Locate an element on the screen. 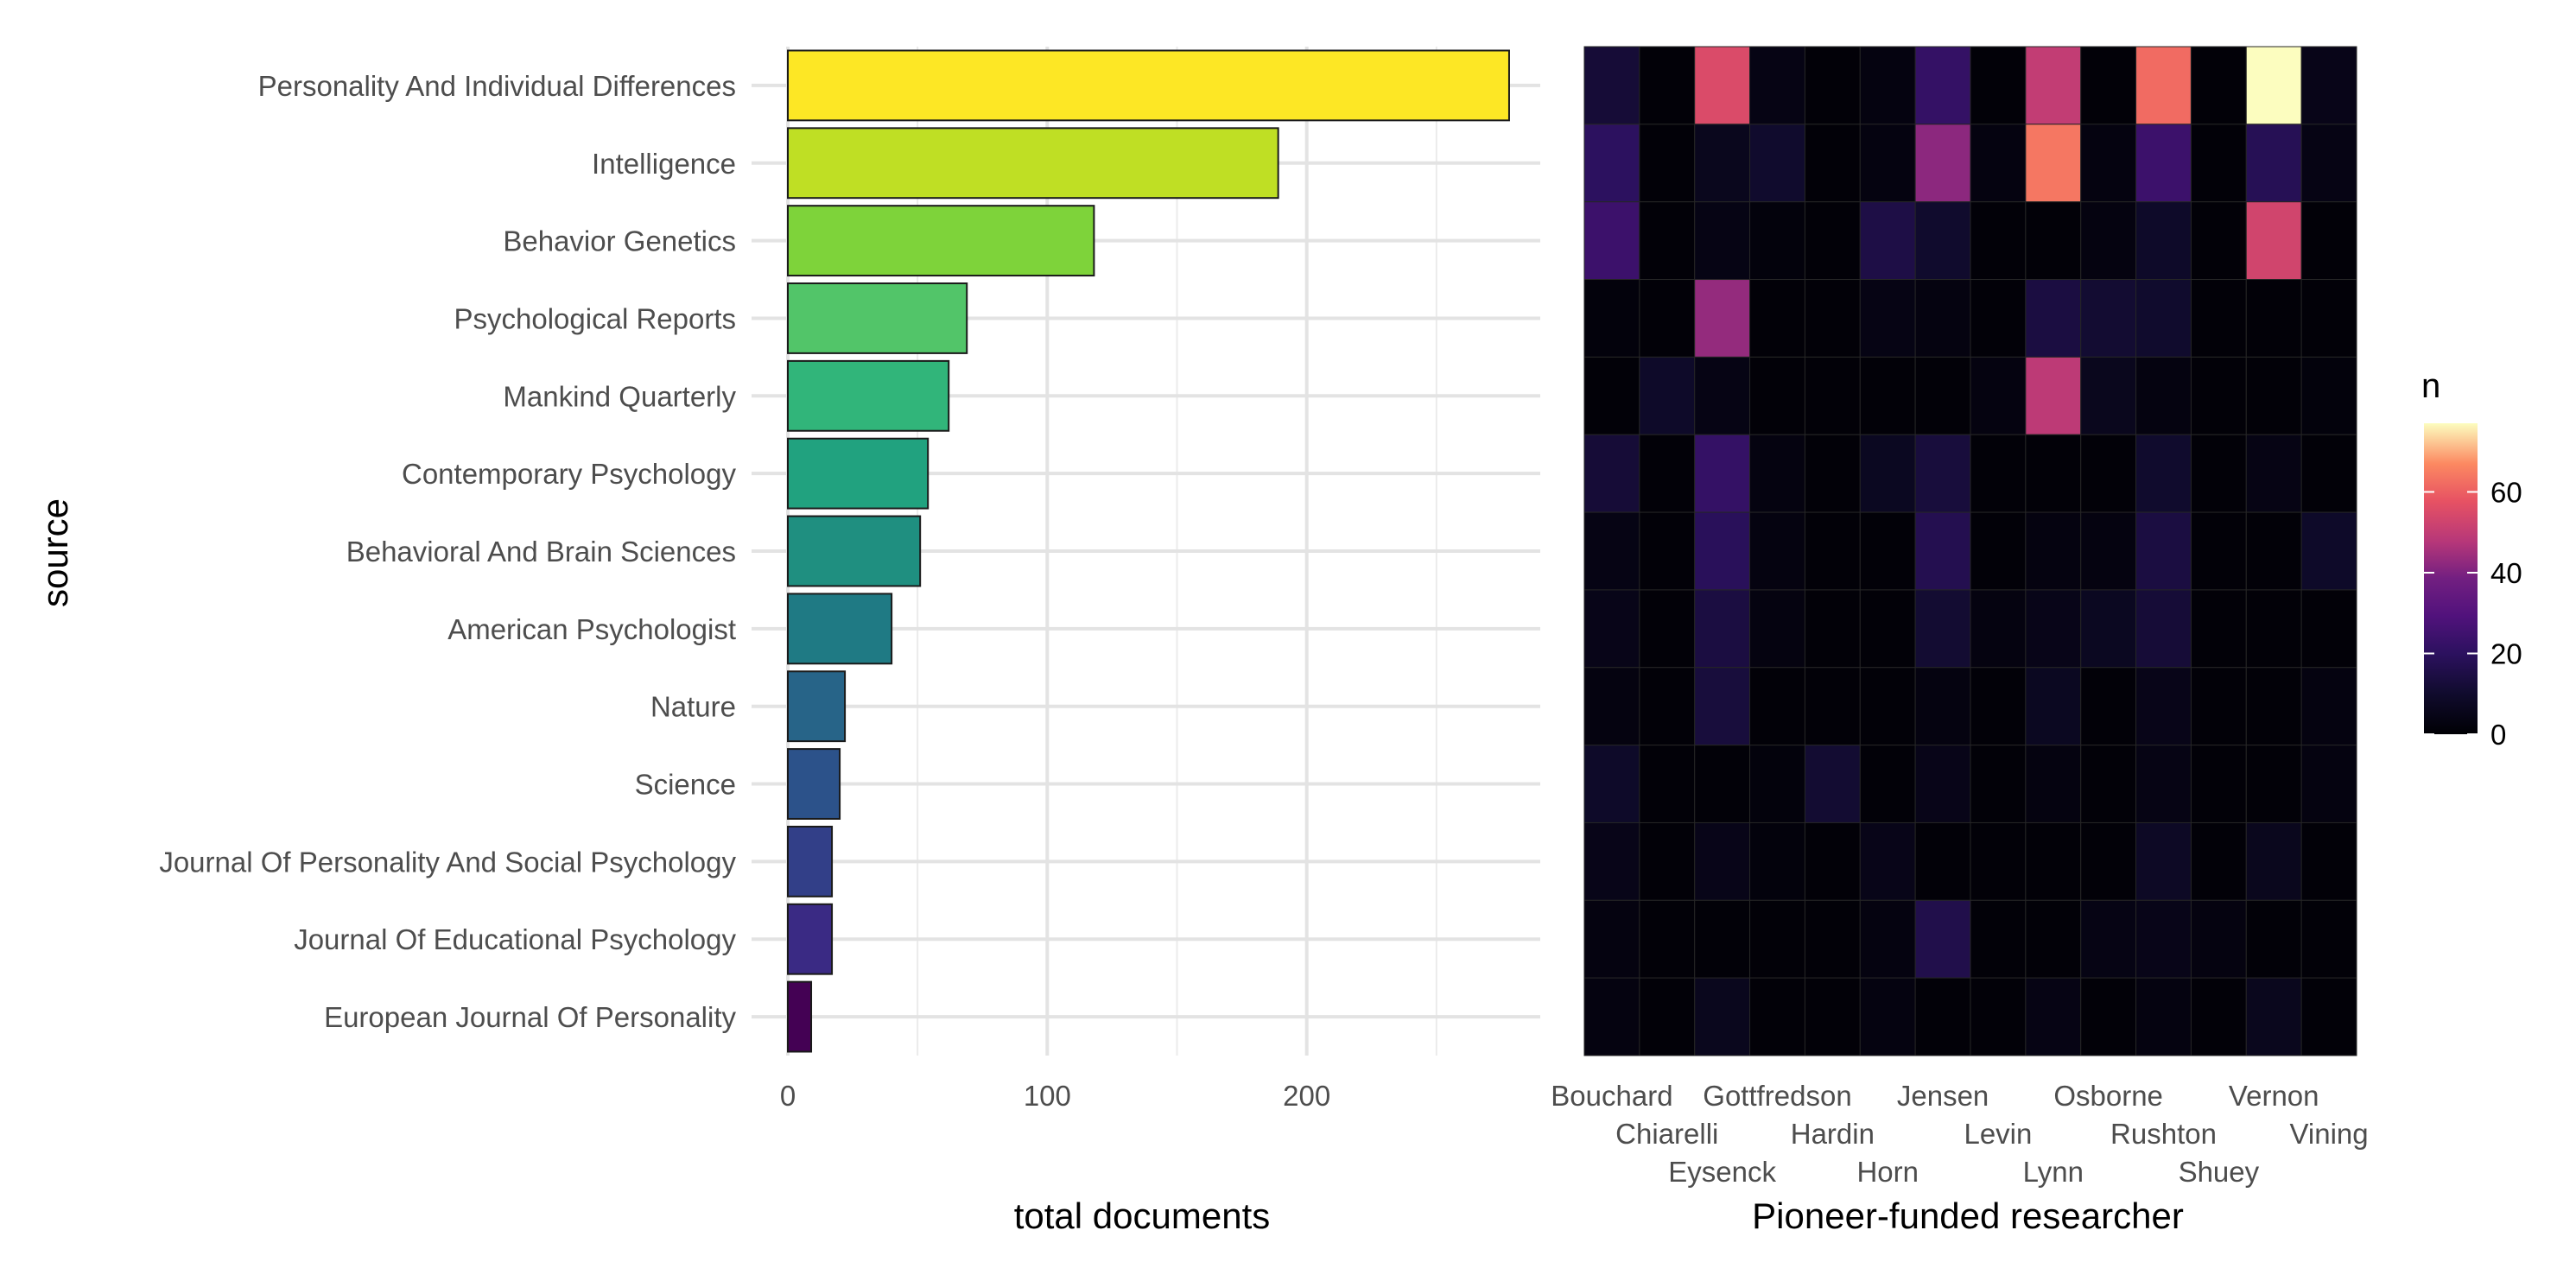  color-legend: n 0 20 40 60 is located at coordinates (2471, 559).